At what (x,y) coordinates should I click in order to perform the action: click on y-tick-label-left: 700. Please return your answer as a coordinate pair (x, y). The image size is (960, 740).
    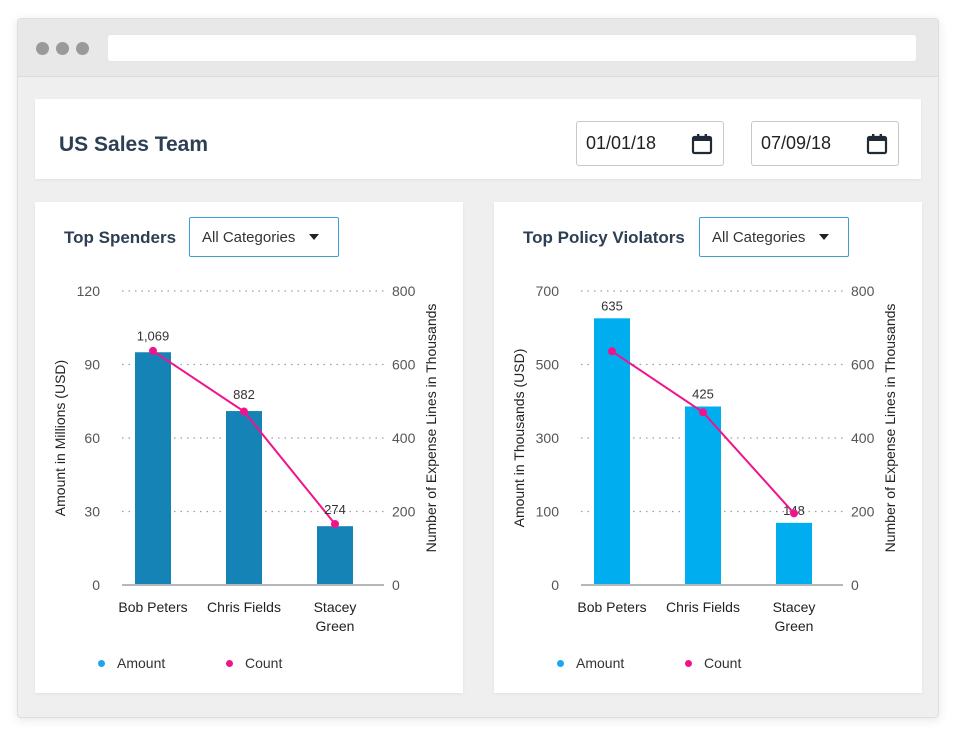
    Looking at the image, I should click on (548, 291).